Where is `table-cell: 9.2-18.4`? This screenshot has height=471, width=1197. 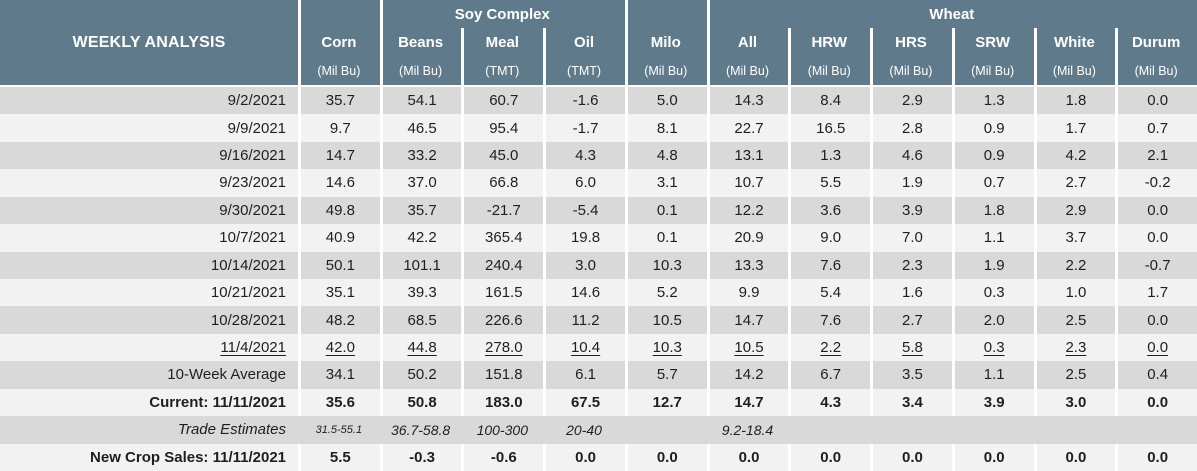
table-cell: 9.2-18.4 is located at coordinates (747, 429).